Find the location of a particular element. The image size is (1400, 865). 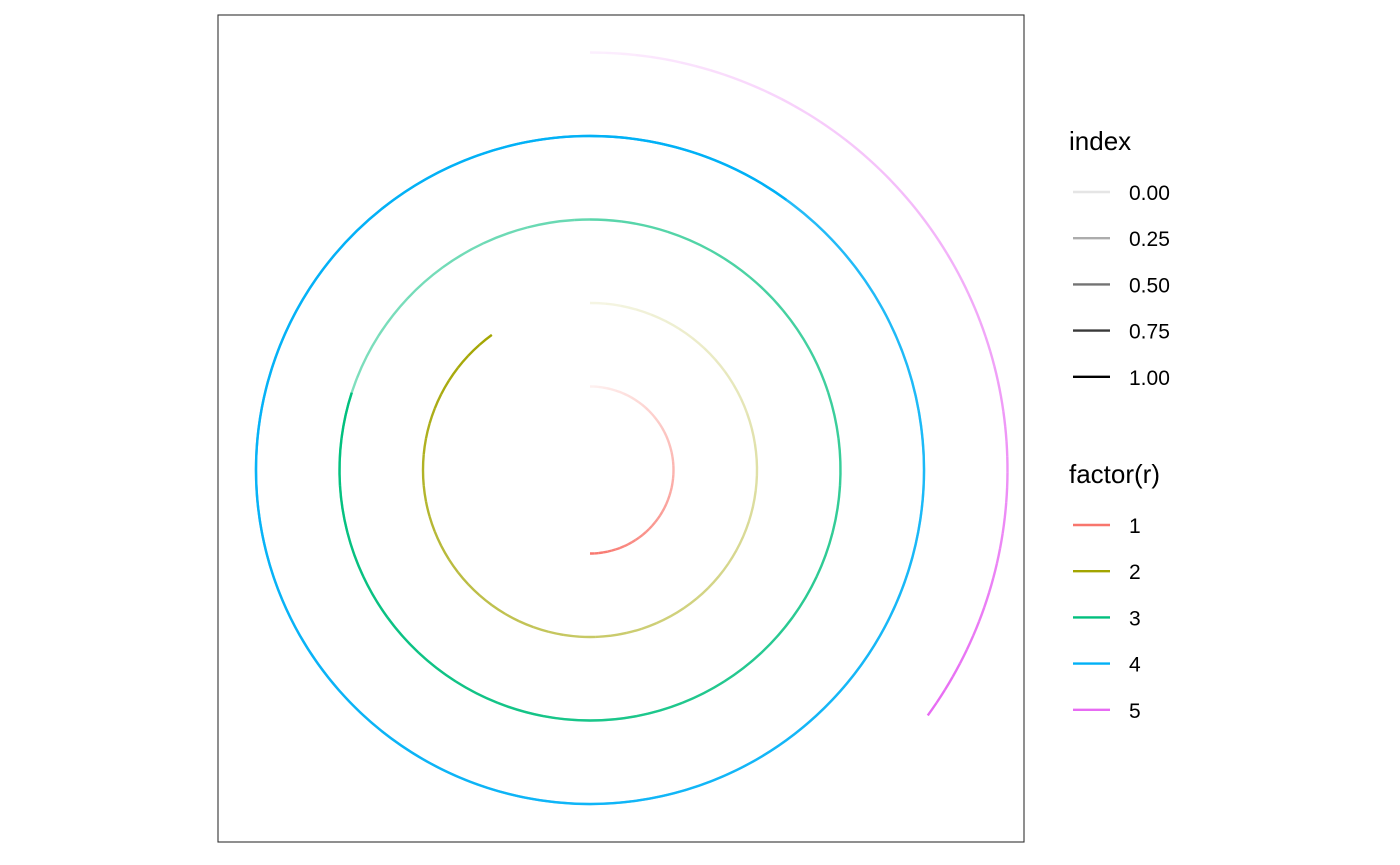

legend-factor-label-2: 2 is located at coordinates (1135, 572).